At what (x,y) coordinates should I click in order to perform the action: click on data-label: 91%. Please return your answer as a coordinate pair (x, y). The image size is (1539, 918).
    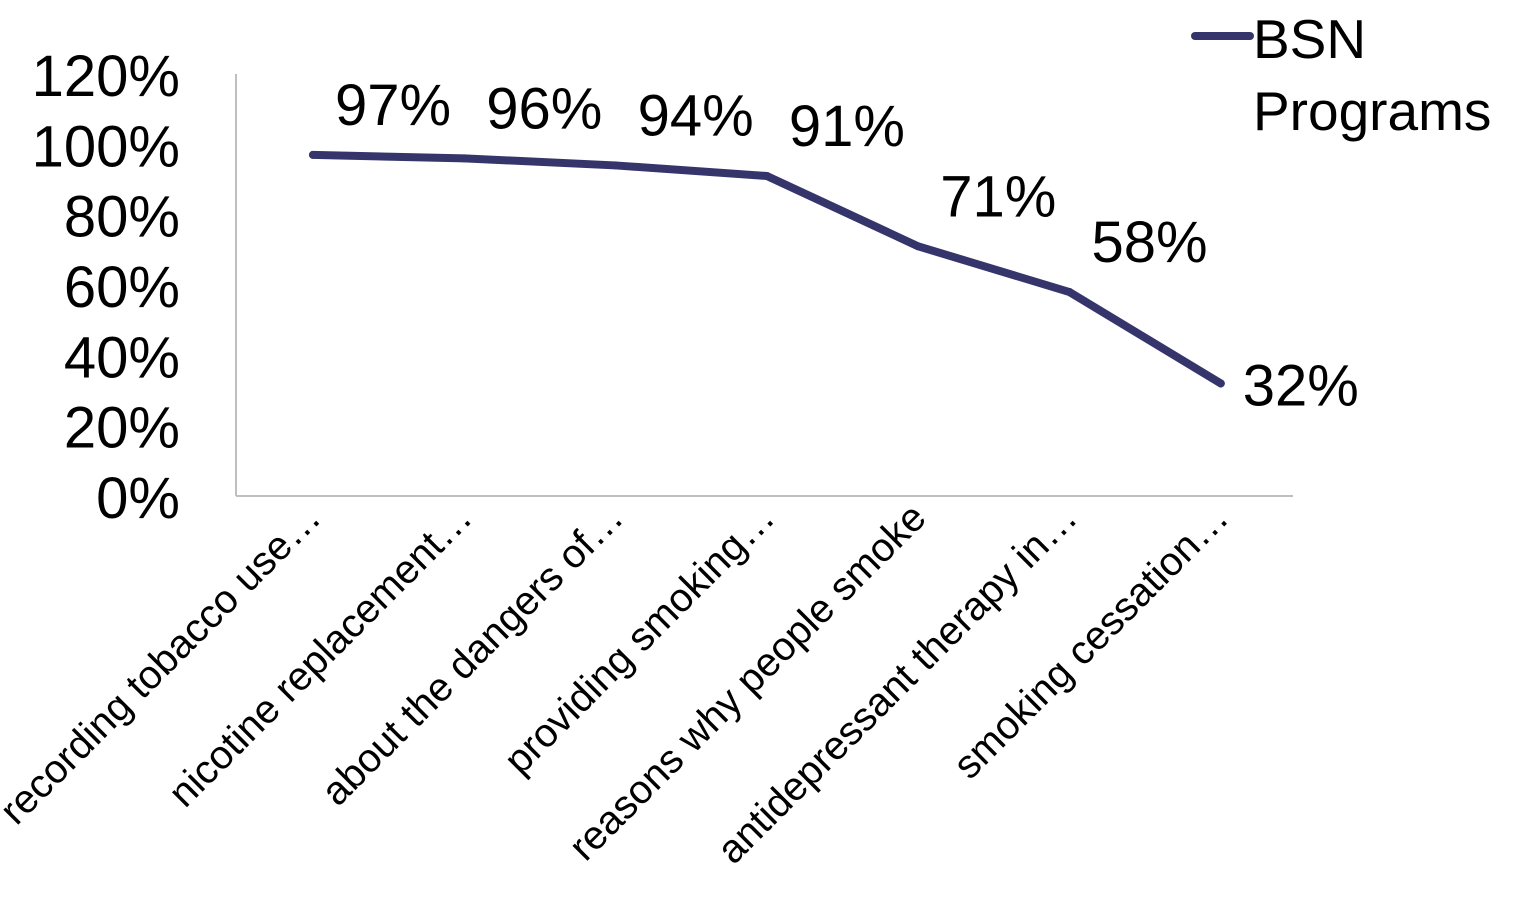
    Looking at the image, I should click on (847, 126).